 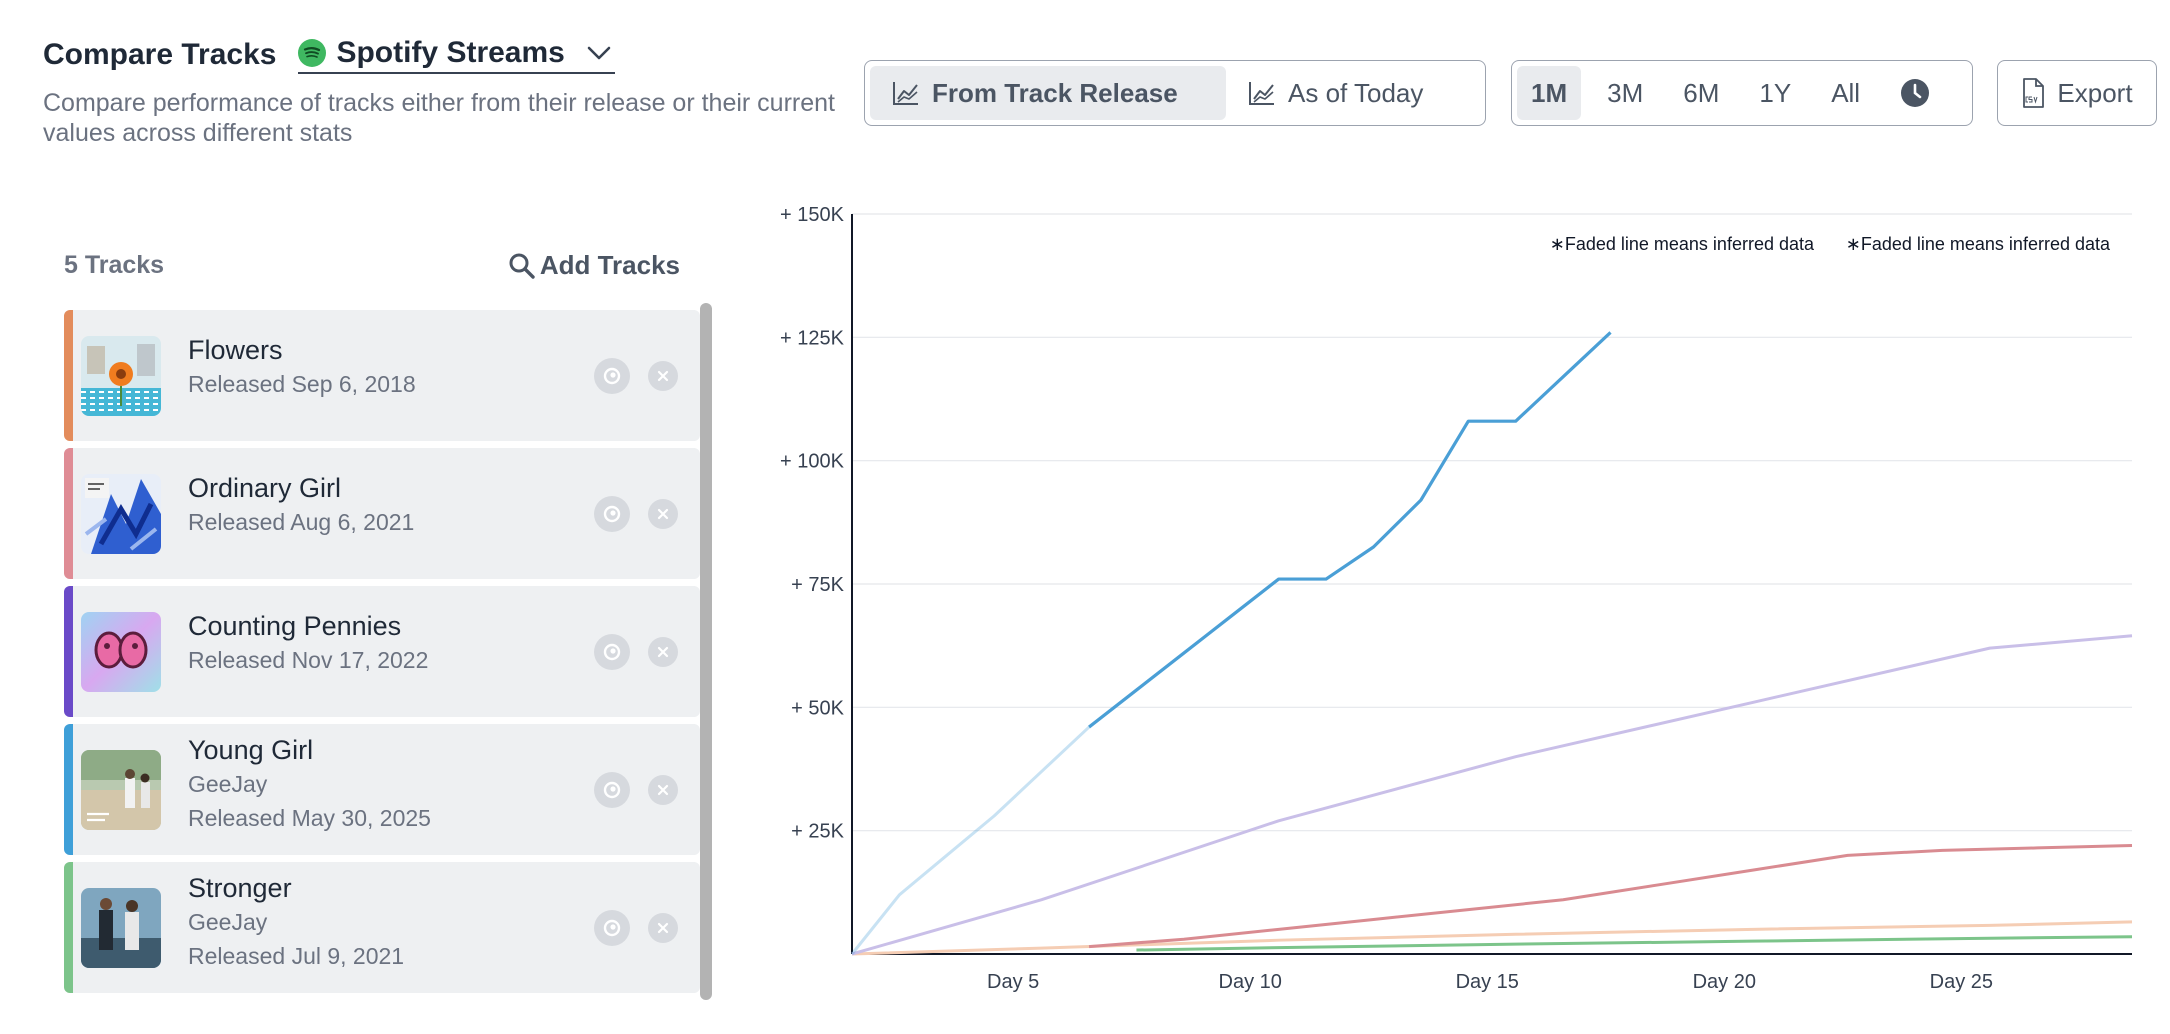 I want to click on stat-select: Spotify Streams, so click(x=456, y=55).